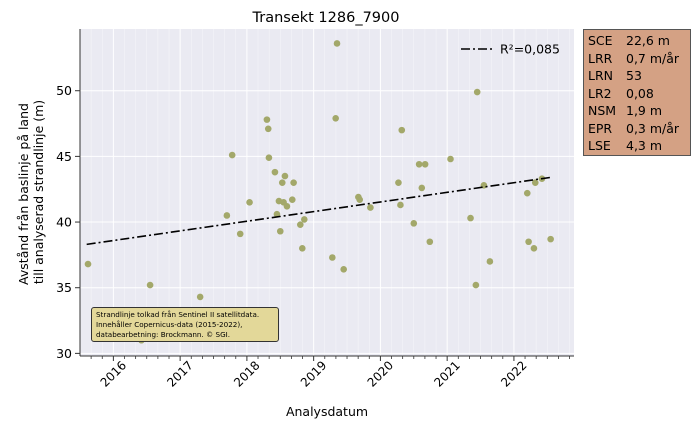 The image size is (699, 431). Describe the element at coordinates (653, 58) in the screenshot. I see `stat-value: 0,7 m/år` at that location.